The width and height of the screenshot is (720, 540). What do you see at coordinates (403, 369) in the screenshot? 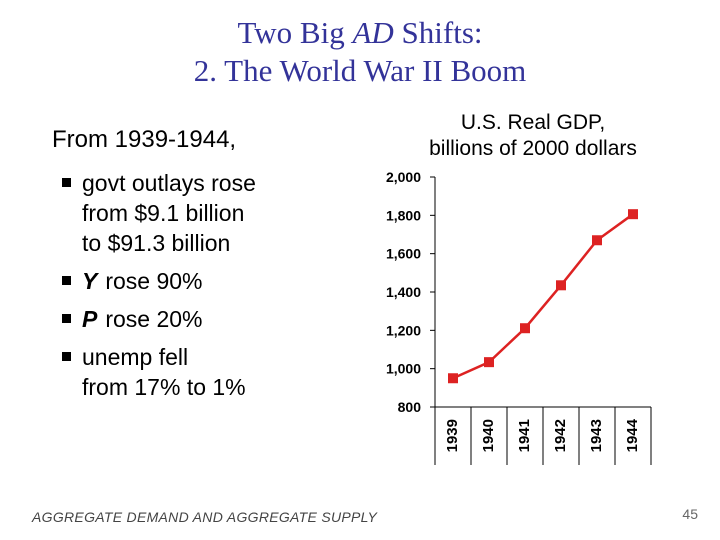
I see `y-tick-label: 1,000` at bounding box center [403, 369].